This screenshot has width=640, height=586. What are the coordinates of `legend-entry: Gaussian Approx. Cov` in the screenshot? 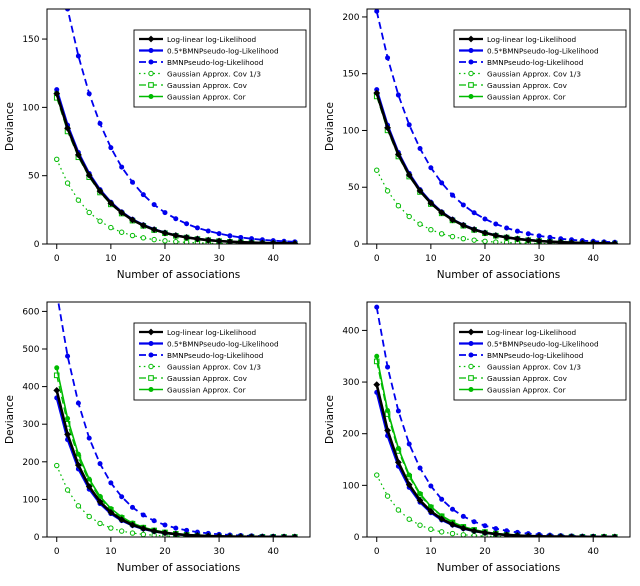 It's located at (513, 378).